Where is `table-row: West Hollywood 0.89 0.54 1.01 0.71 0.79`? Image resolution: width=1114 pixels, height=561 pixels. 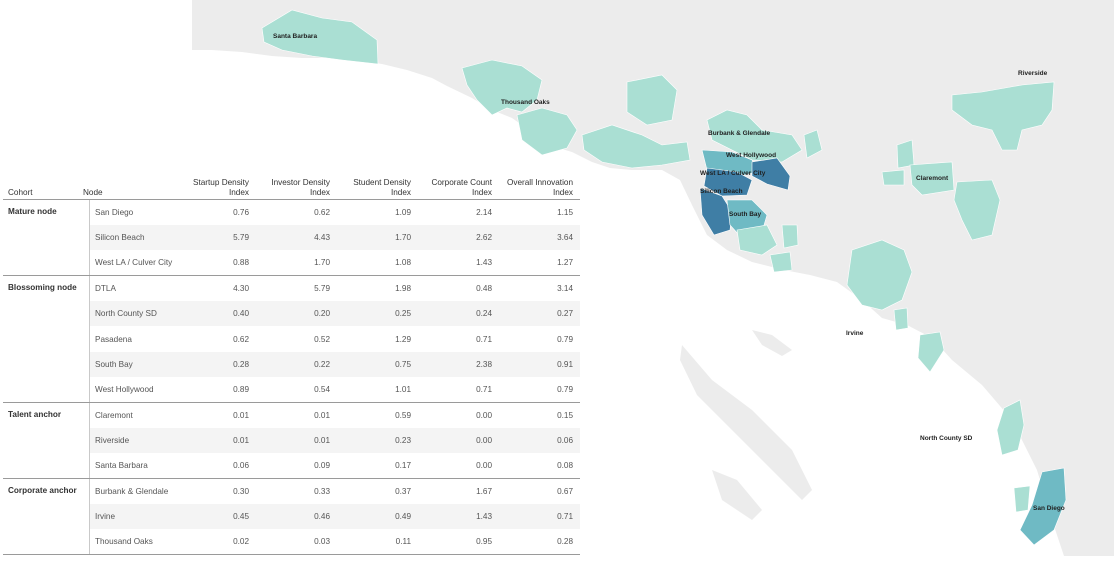 table-row: West Hollywood 0.89 0.54 1.01 0.71 0.79 is located at coordinates (291, 389).